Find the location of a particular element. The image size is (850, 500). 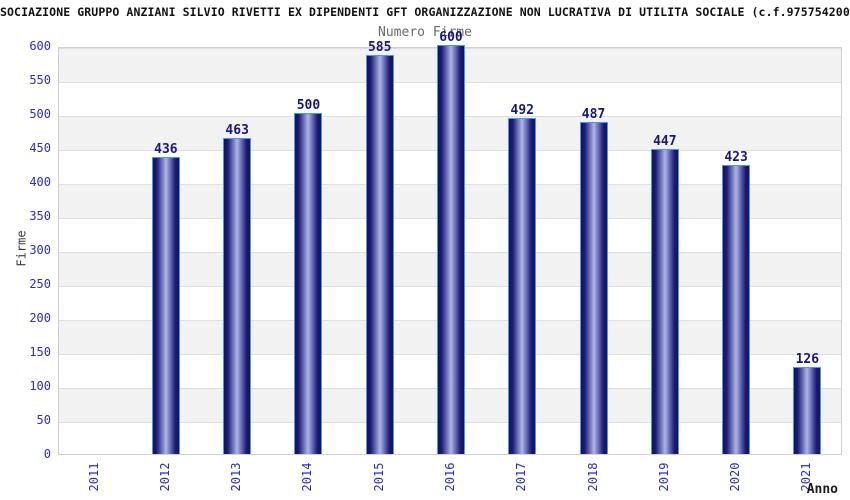

bar-value-label-2019: 447 is located at coordinates (665, 142).